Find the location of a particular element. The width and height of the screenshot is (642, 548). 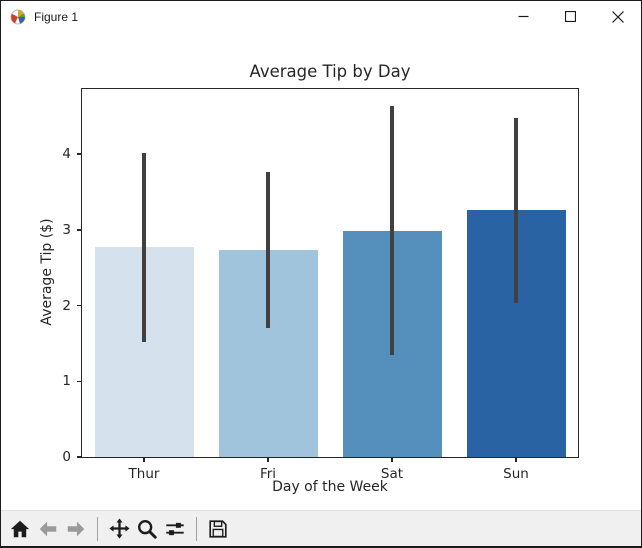

home-icon is located at coordinates (20, 528).